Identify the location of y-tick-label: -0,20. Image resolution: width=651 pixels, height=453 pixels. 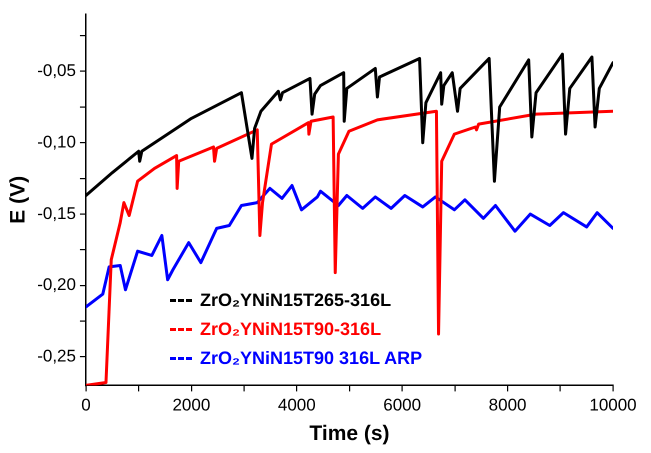
(56, 284).